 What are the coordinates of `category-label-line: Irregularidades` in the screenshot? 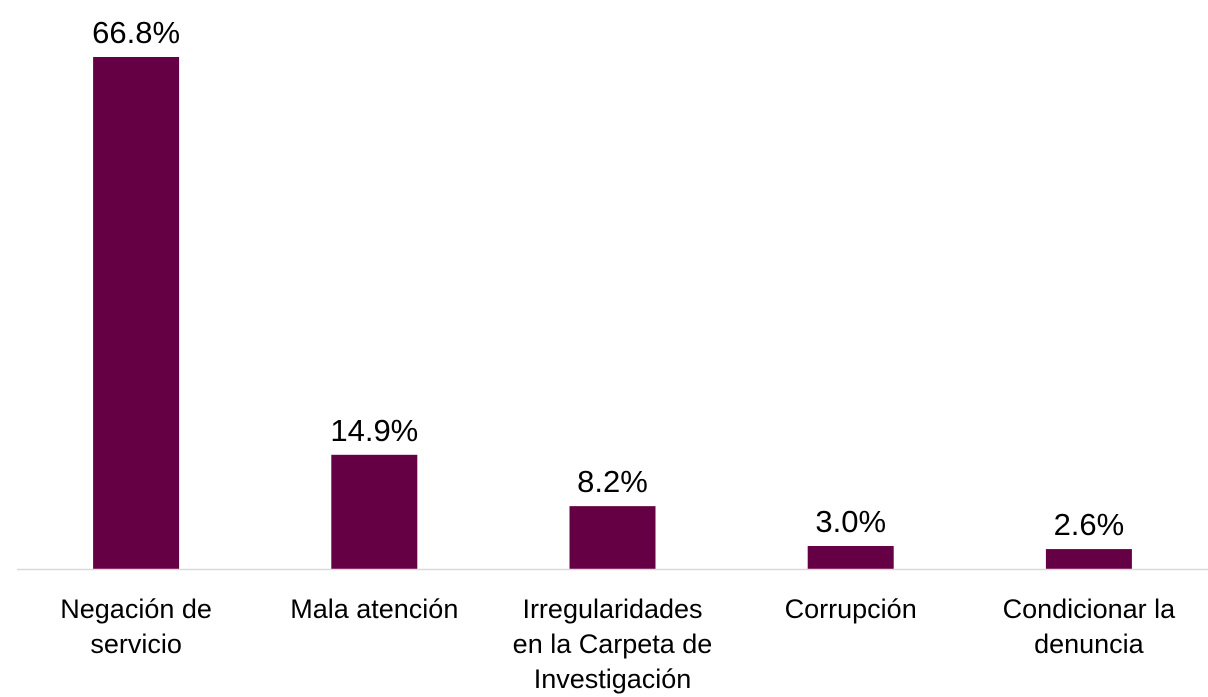 It's located at (612, 609).